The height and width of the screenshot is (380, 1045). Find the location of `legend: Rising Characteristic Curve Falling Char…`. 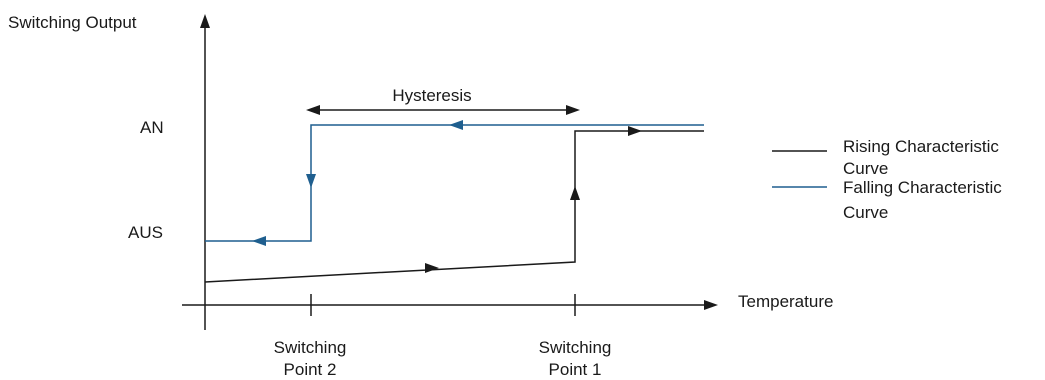

legend: Rising Characteristic Curve Falling Char… is located at coordinates (887, 179).